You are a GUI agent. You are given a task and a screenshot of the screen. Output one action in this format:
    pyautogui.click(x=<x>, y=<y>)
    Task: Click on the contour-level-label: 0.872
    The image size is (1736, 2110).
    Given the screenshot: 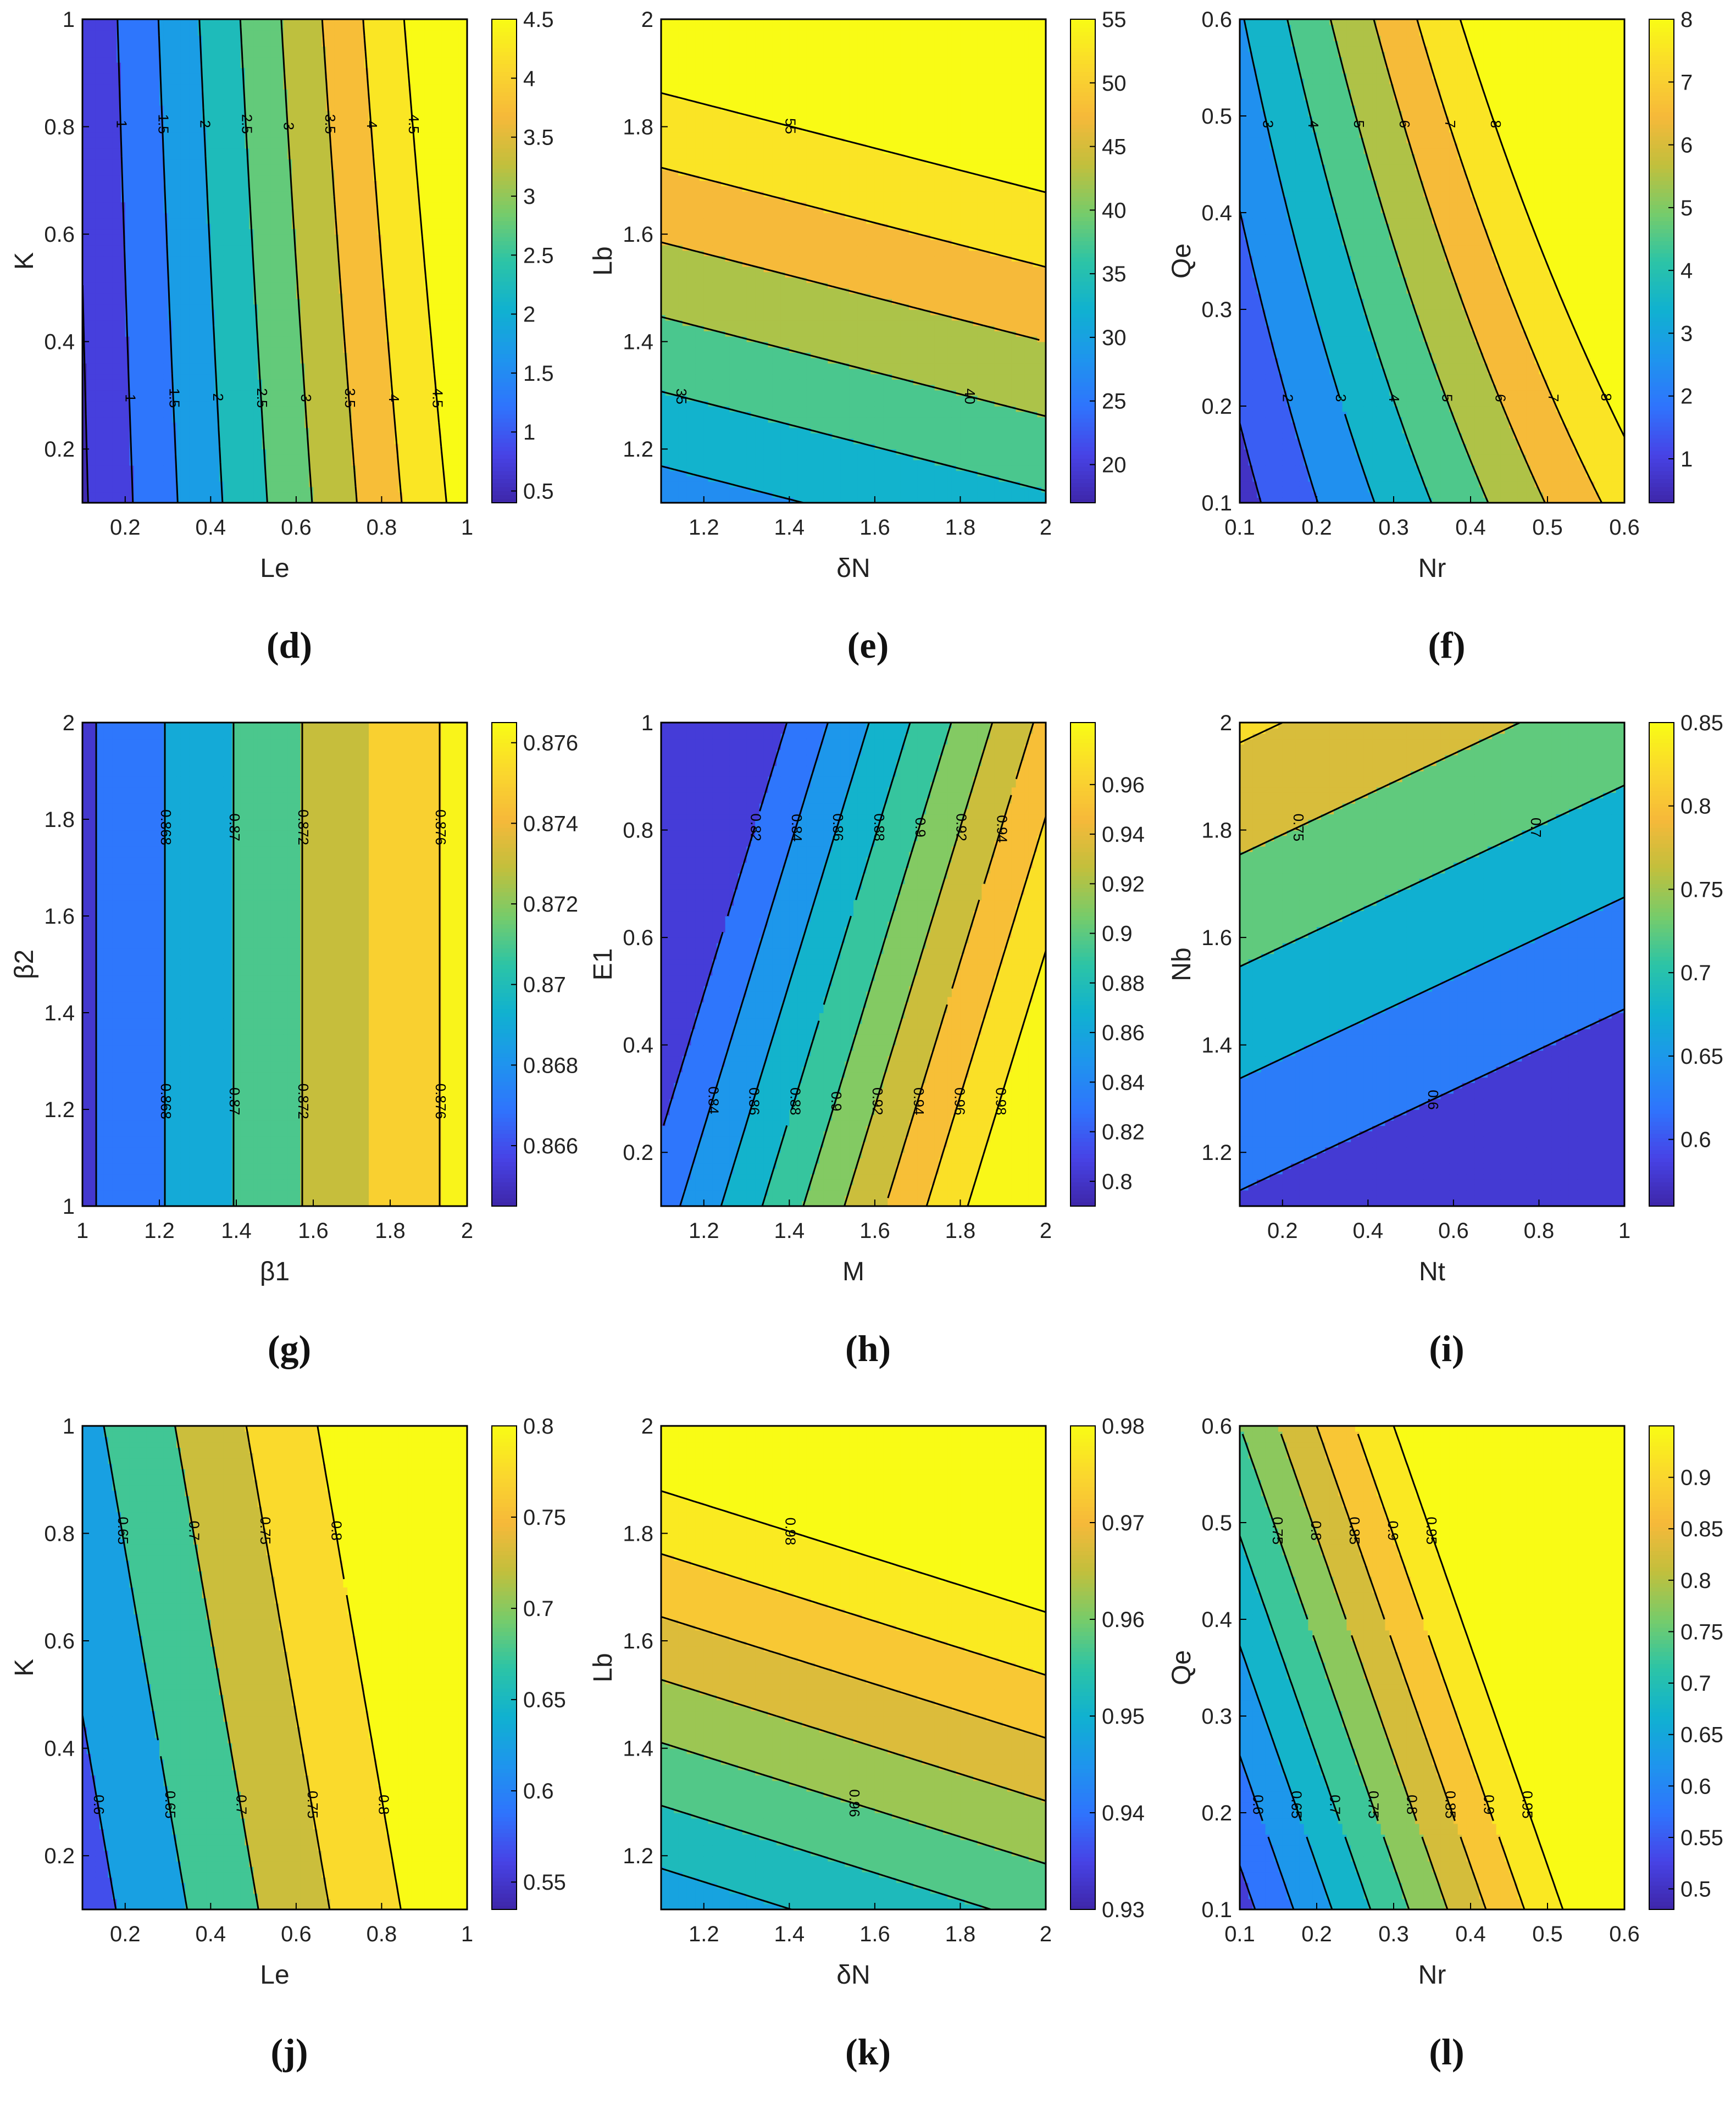 What is the action you would take?
    pyautogui.click(x=303, y=1101)
    